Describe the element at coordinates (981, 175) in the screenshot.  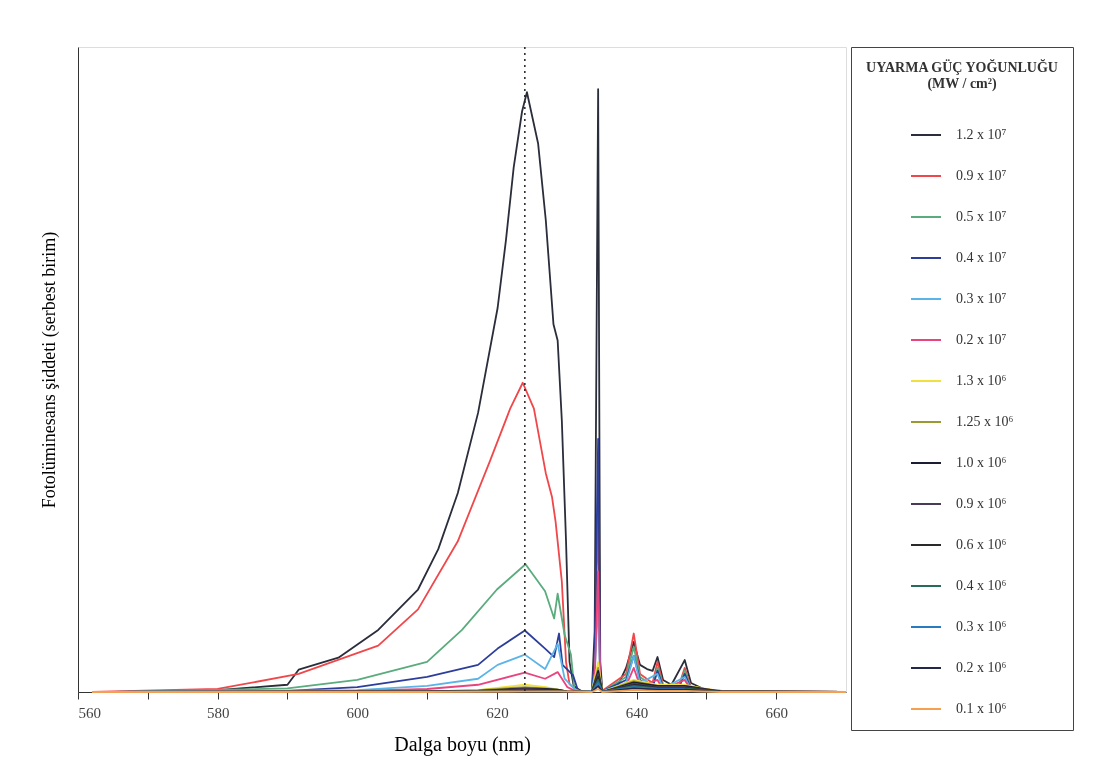
I see `legend-label: 0.9 x 10⁷` at that location.